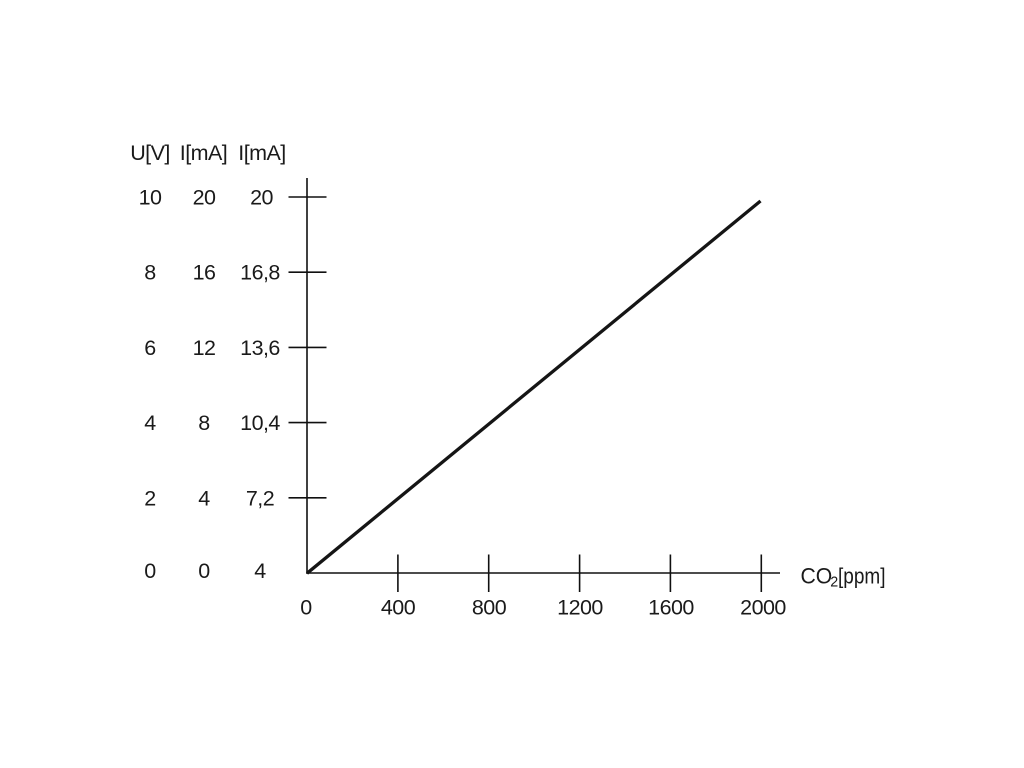  I want to click on svg-text: 400, so click(398, 608).